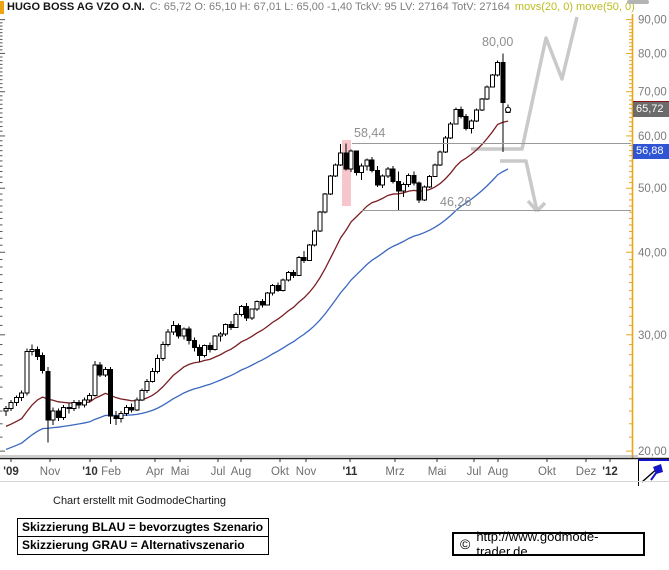 Image resolution: width=669 pixels, height=570 pixels. I want to click on y-axis-label: 40,00, so click(652, 253).